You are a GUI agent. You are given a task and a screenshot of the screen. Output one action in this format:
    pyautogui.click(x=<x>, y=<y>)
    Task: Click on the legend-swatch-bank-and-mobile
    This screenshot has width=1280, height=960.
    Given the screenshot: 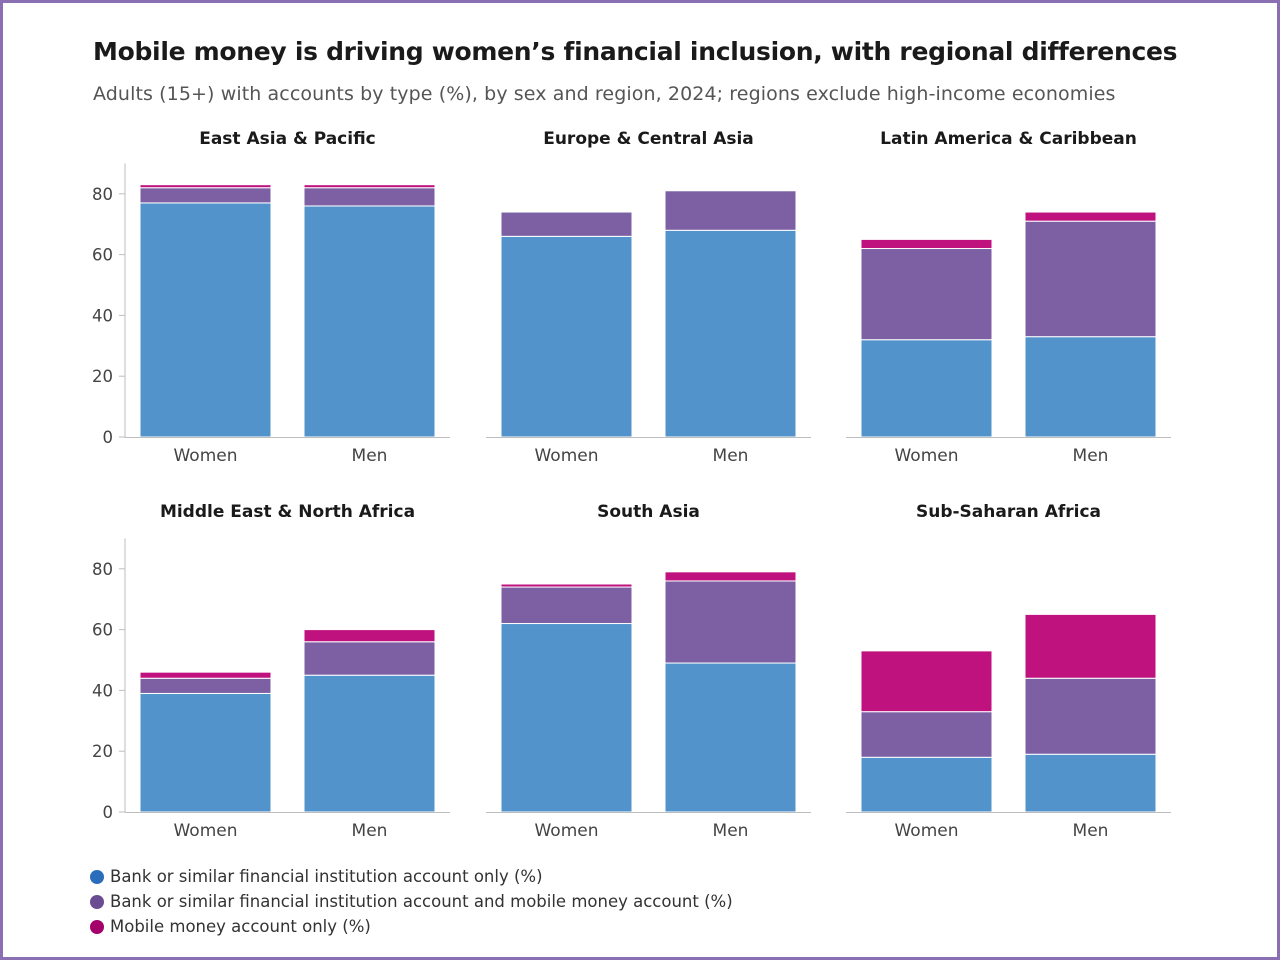 What is the action you would take?
    pyautogui.click(x=97, y=901)
    